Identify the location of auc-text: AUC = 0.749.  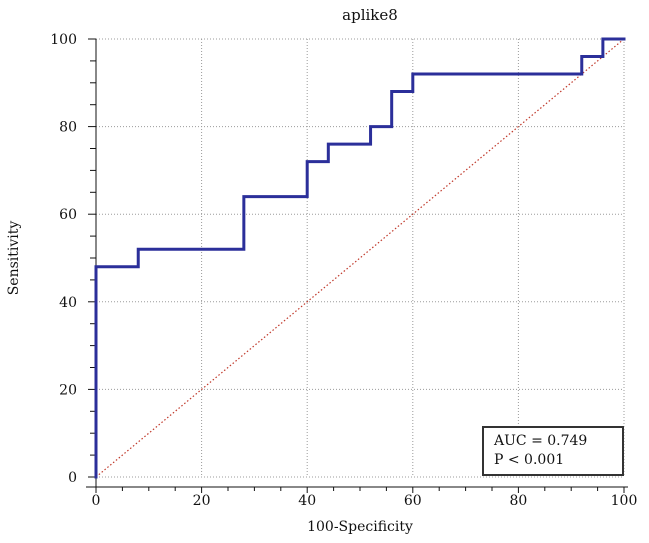
(540, 441).